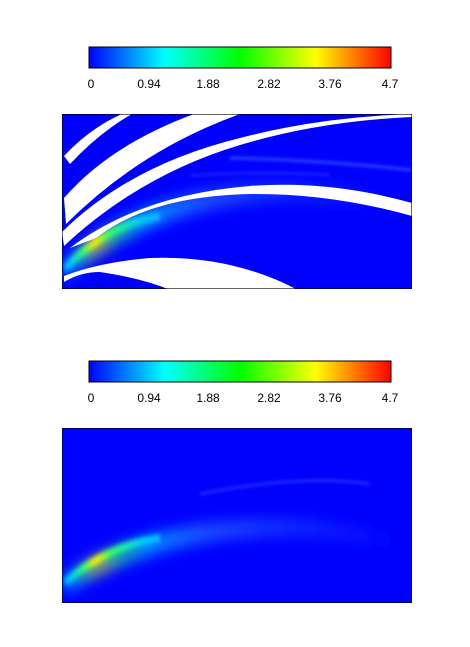  I want to click on colorbar-1-tick-3: 2.82, so click(269, 84).